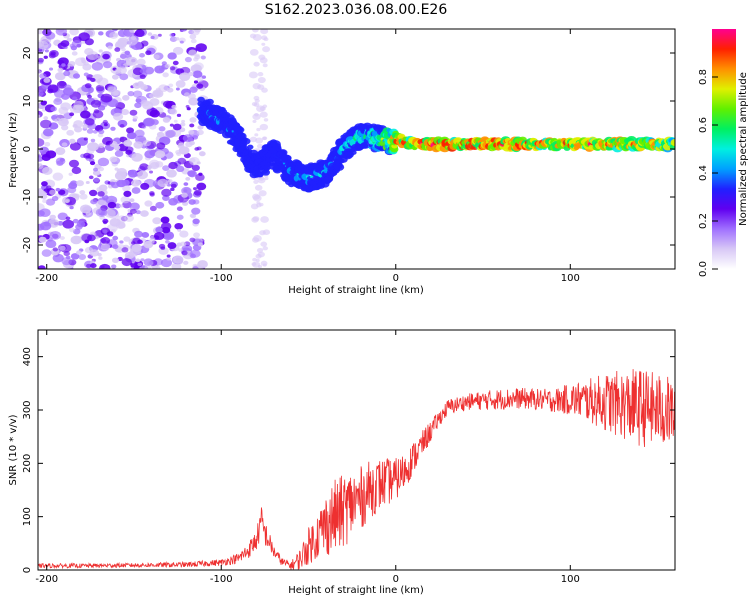  I want to click on spectrogram-ridge-cell, so click(298, 174).